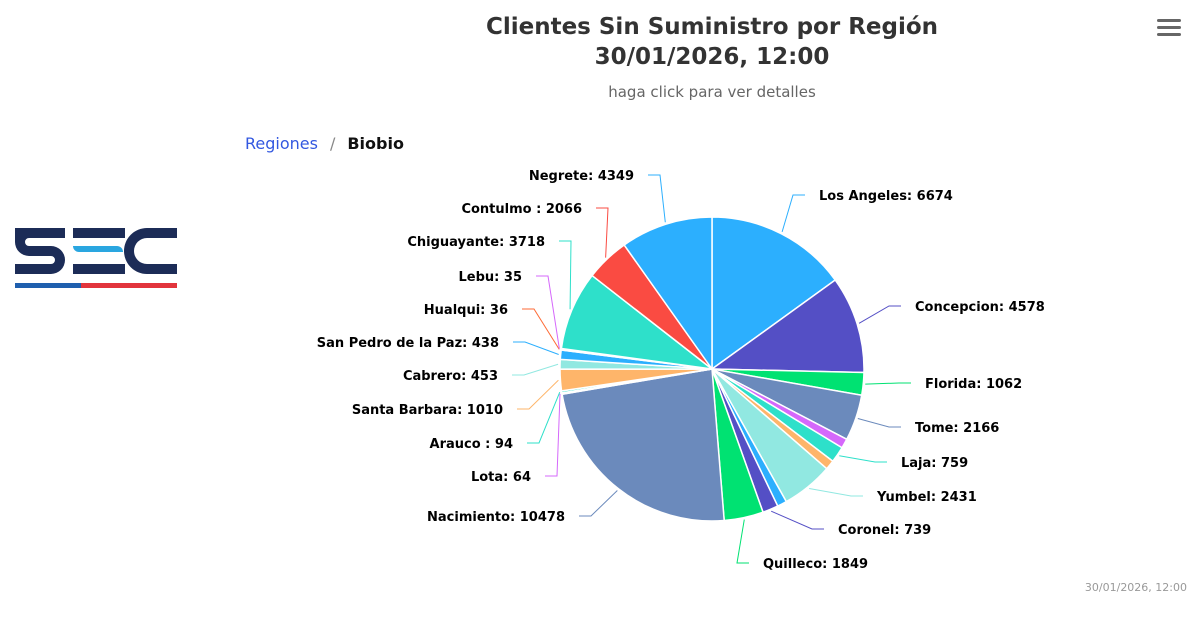 Image resolution: width=1200 pixels, height=633 pixels. What do you see at coordinates (712, 92) in the screenshot?
I see `chart-subtitle: haga click para ver detalles` at bounding box center [712, 92].